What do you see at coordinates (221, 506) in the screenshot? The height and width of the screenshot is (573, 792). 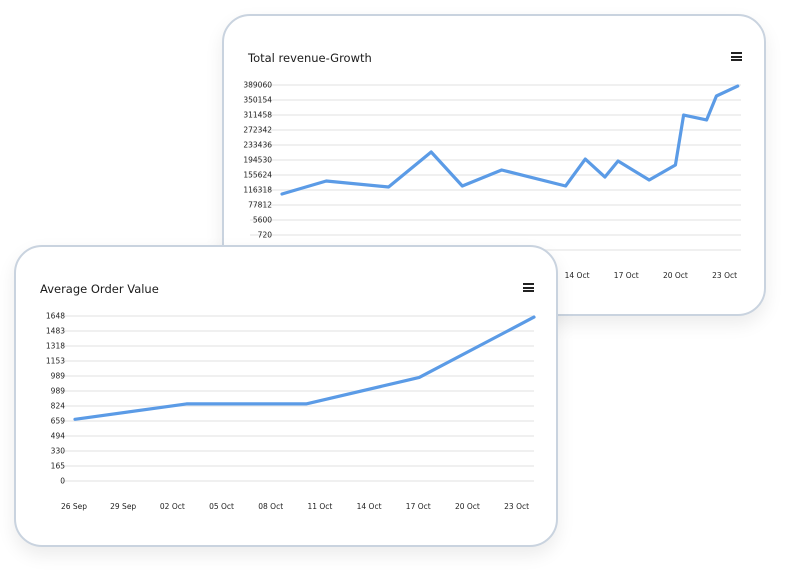 I see `x-tick-label: 05 Oct` at bounding box center [221, 506].